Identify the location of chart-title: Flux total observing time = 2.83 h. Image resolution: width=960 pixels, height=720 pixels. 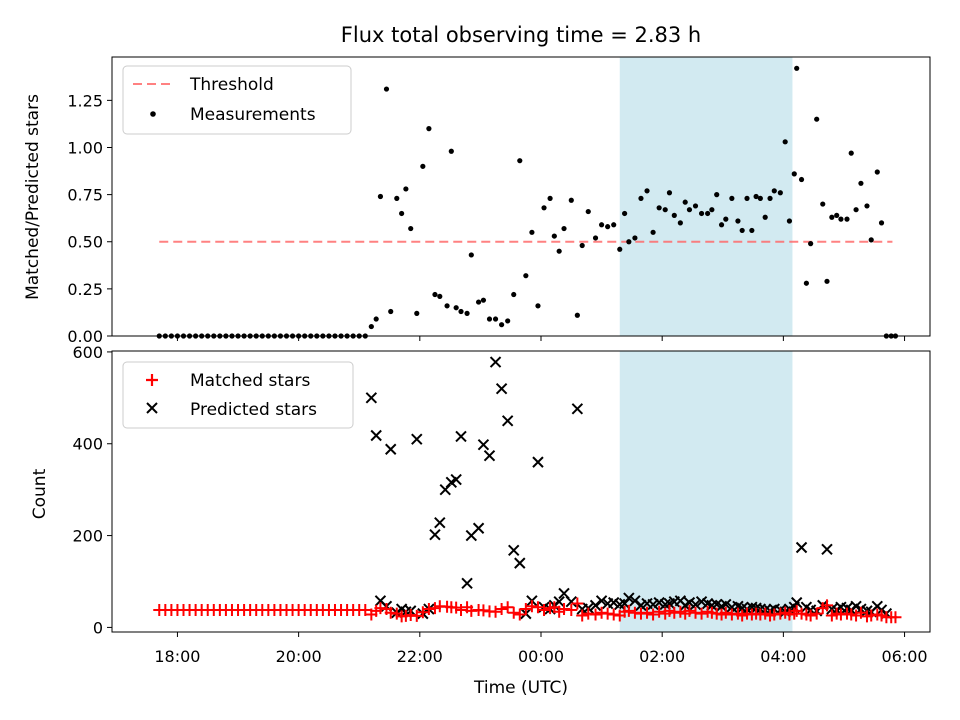
(521, 35).